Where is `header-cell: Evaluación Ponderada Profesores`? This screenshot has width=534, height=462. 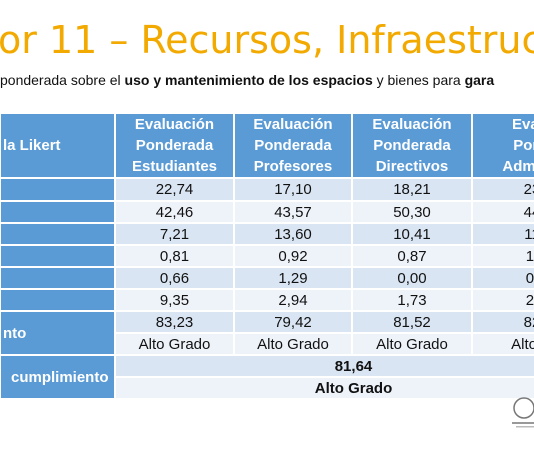
header-cell: Evaluación Ponderada Profesores is located at coordinates (293, 145).